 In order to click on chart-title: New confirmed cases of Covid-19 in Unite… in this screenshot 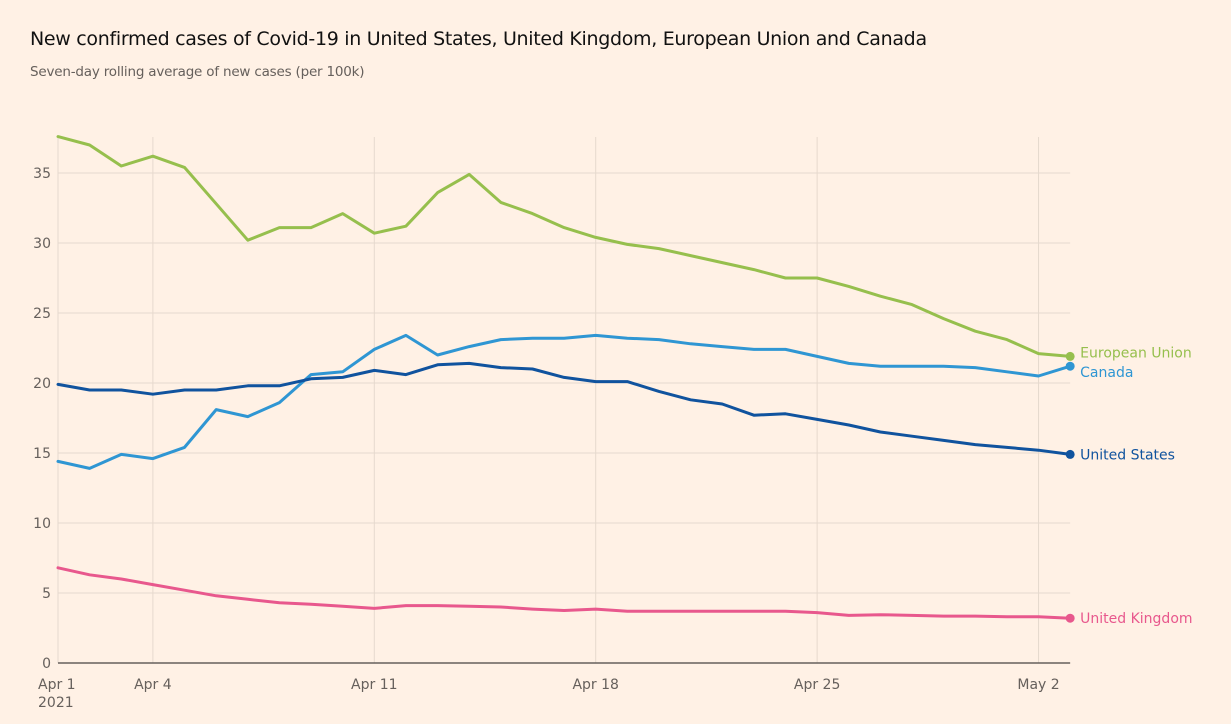, I will do `click(478, 39)`.